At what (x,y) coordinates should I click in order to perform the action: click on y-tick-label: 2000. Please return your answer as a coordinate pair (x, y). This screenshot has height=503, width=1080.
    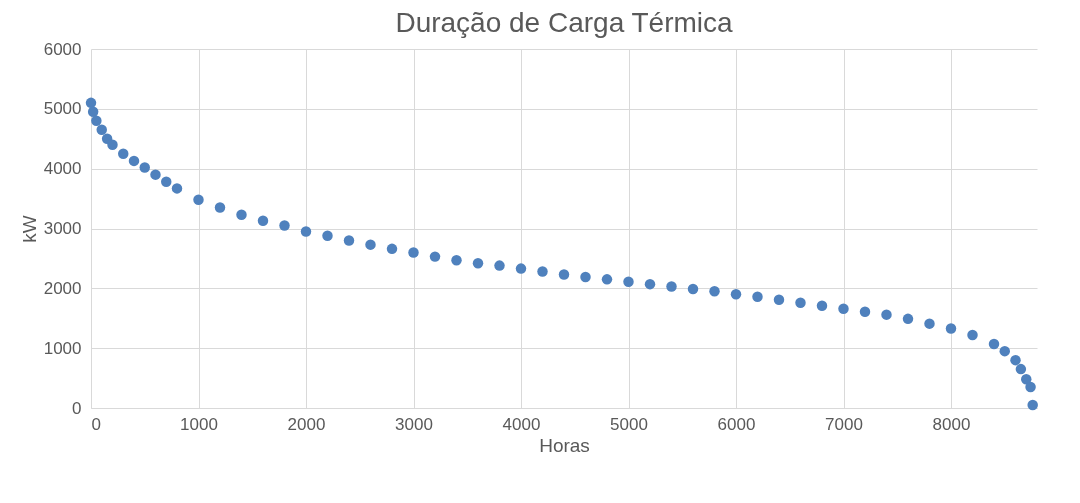
    Looking at the image, I should click on (62, 288).